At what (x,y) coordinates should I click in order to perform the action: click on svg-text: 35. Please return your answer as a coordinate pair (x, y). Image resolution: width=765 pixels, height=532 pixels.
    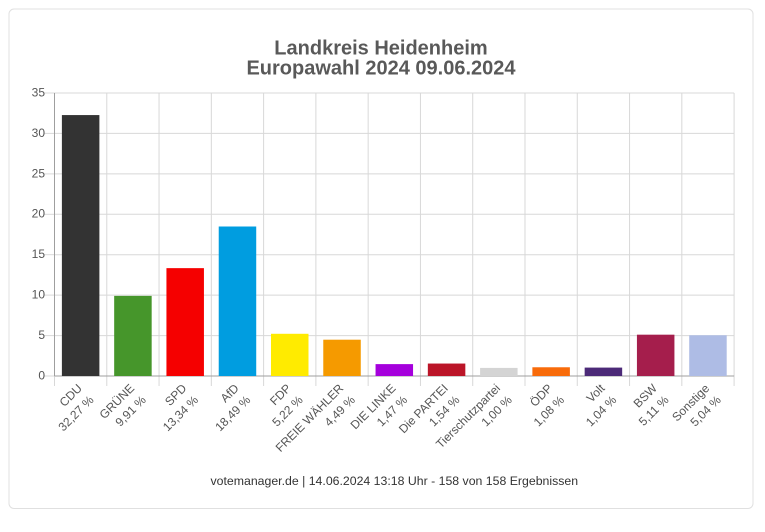
    Looking at the image, I should click on (39, 92).